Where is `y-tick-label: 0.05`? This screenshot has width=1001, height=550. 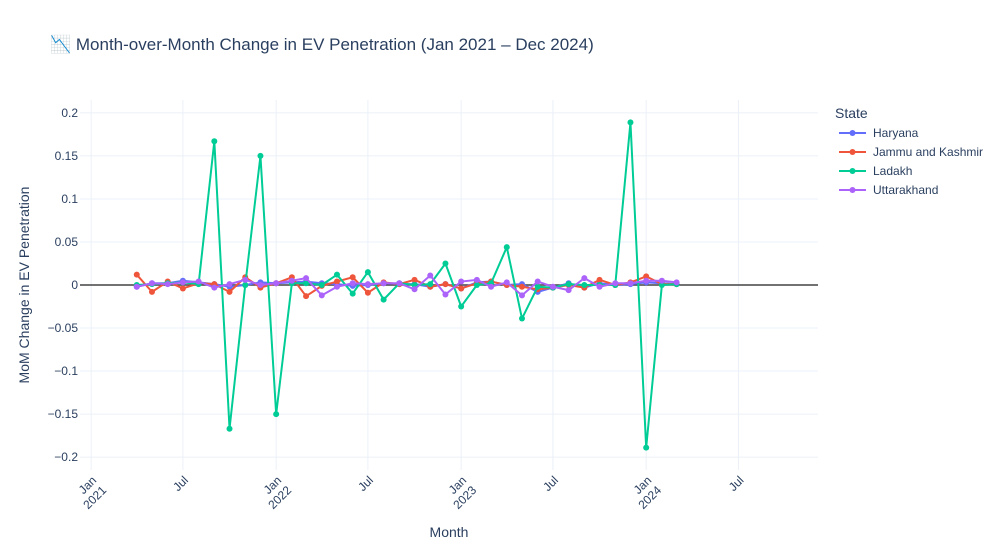 y-tick-label: 0.05 is located at coordinates (67, 242).